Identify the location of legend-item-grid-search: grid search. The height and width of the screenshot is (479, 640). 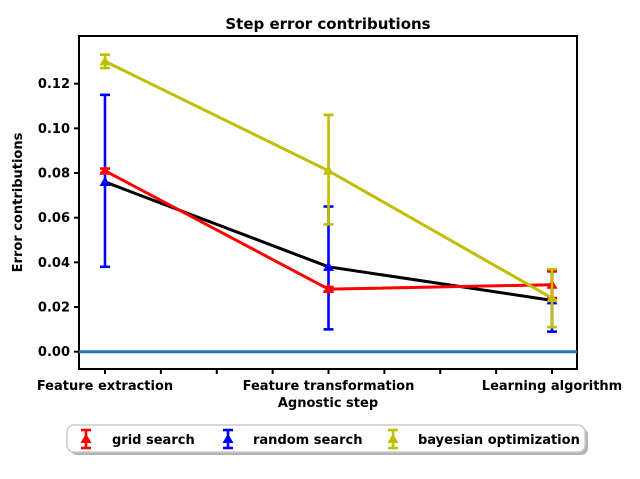
(137, 439).